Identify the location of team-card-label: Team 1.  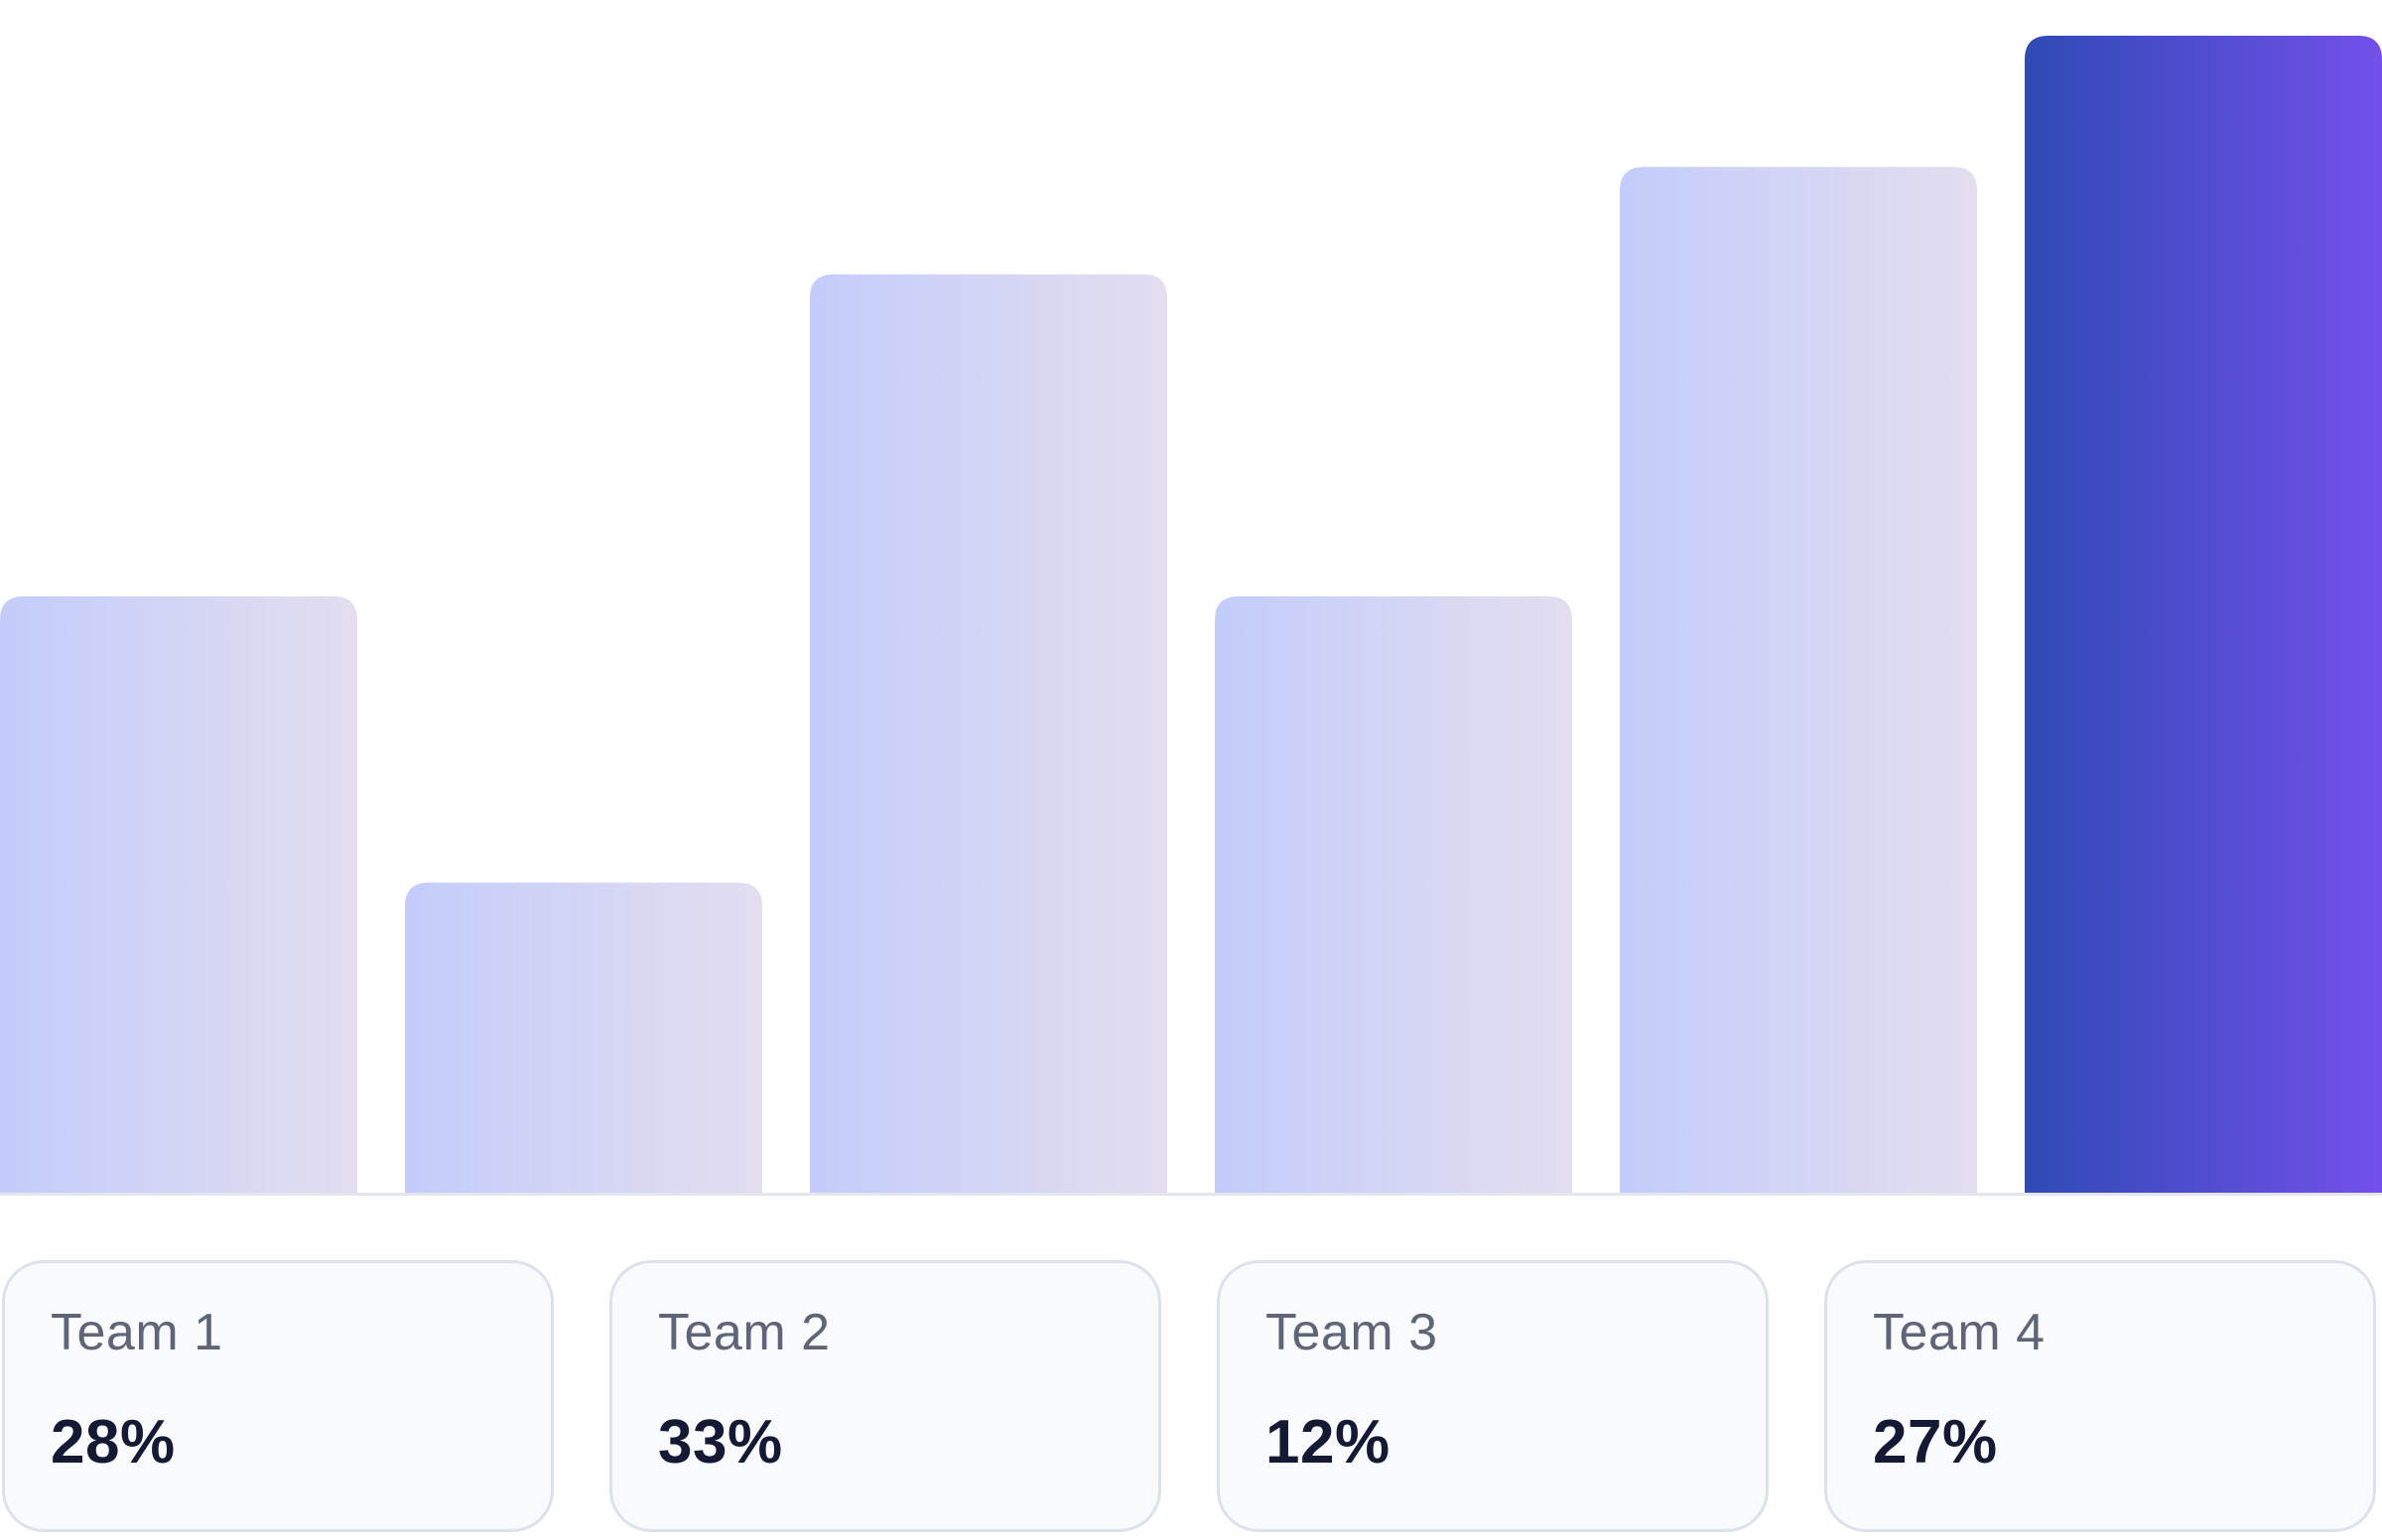
(137, 1332).